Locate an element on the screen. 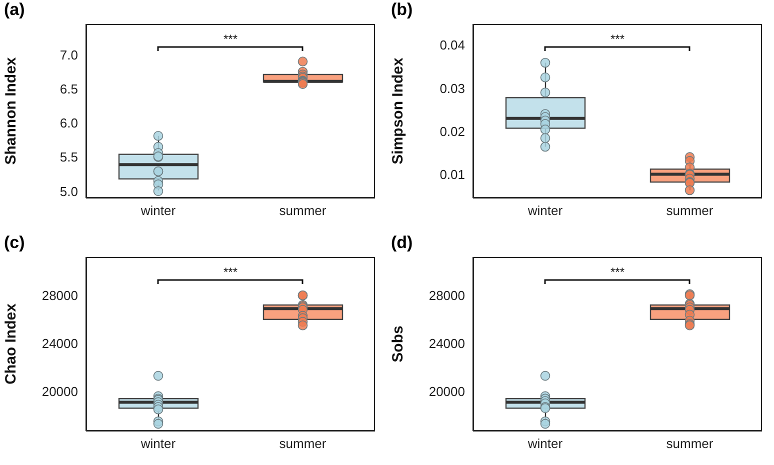 The width and height of the screenshot is (774, 465). chart-title: (c) is located at coordinates (14, 242).